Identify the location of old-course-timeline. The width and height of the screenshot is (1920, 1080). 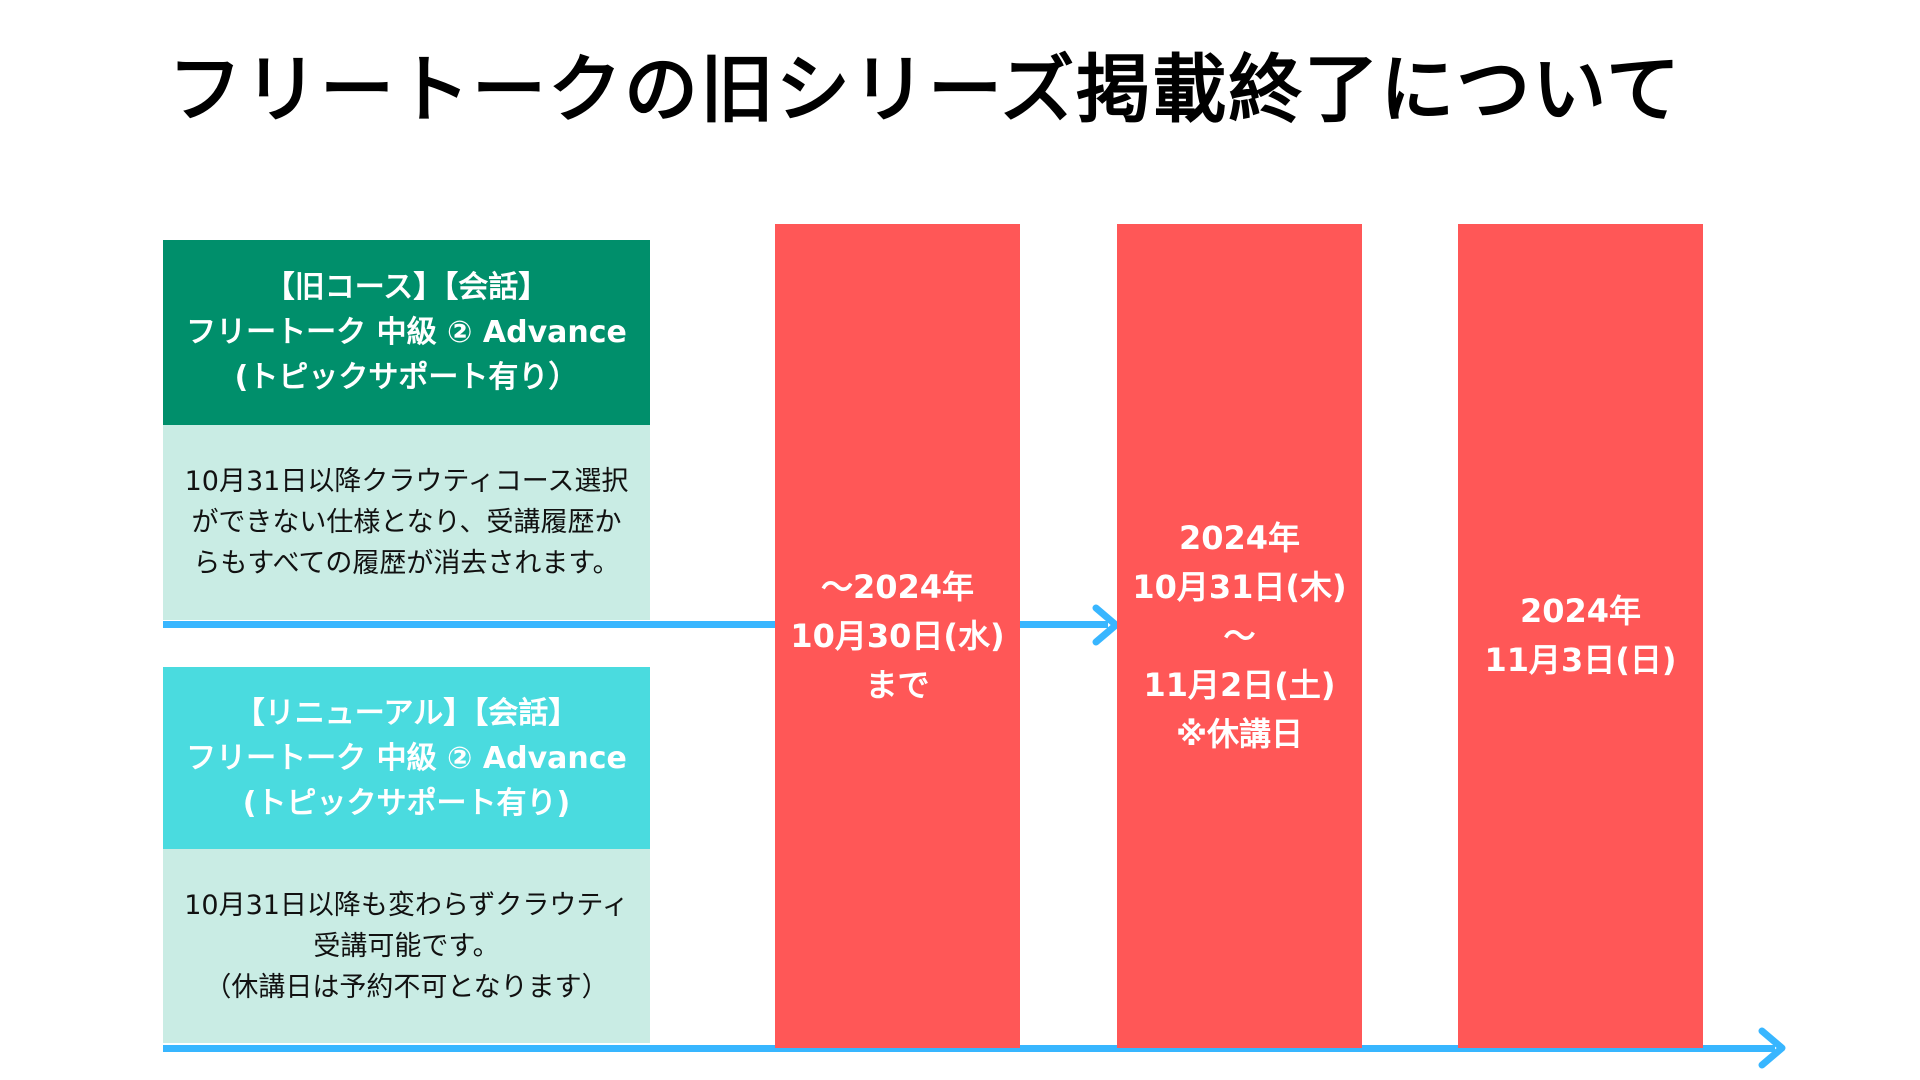
(635, 624).